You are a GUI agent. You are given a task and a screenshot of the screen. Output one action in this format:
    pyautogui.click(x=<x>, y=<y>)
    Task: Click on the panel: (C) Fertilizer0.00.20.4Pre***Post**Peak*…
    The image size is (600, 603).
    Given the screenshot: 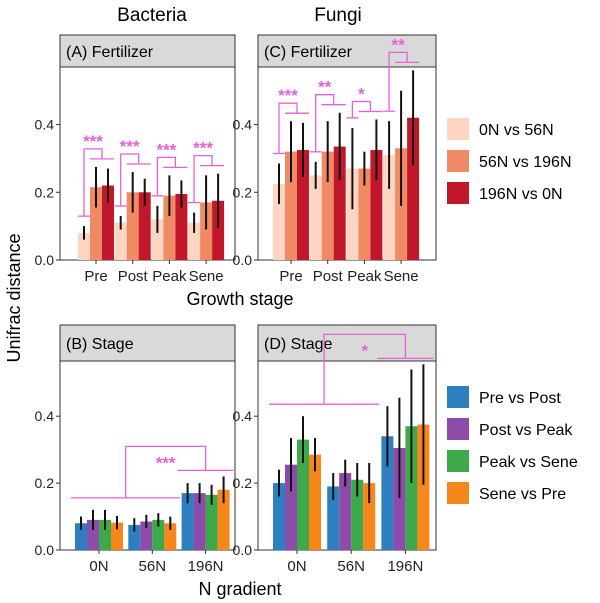 What is the action you would take?
    pyautogui.click(x=335, y=159)
    